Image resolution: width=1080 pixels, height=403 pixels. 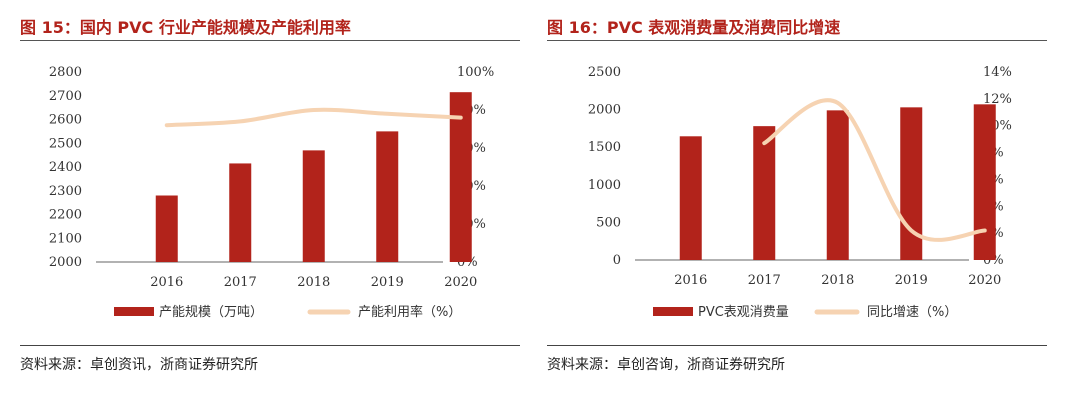 What do you see at coordinates (608, 222) in the screenshot?
I see `y-axis-tick-label: 500` at bounding box center [608, 222].